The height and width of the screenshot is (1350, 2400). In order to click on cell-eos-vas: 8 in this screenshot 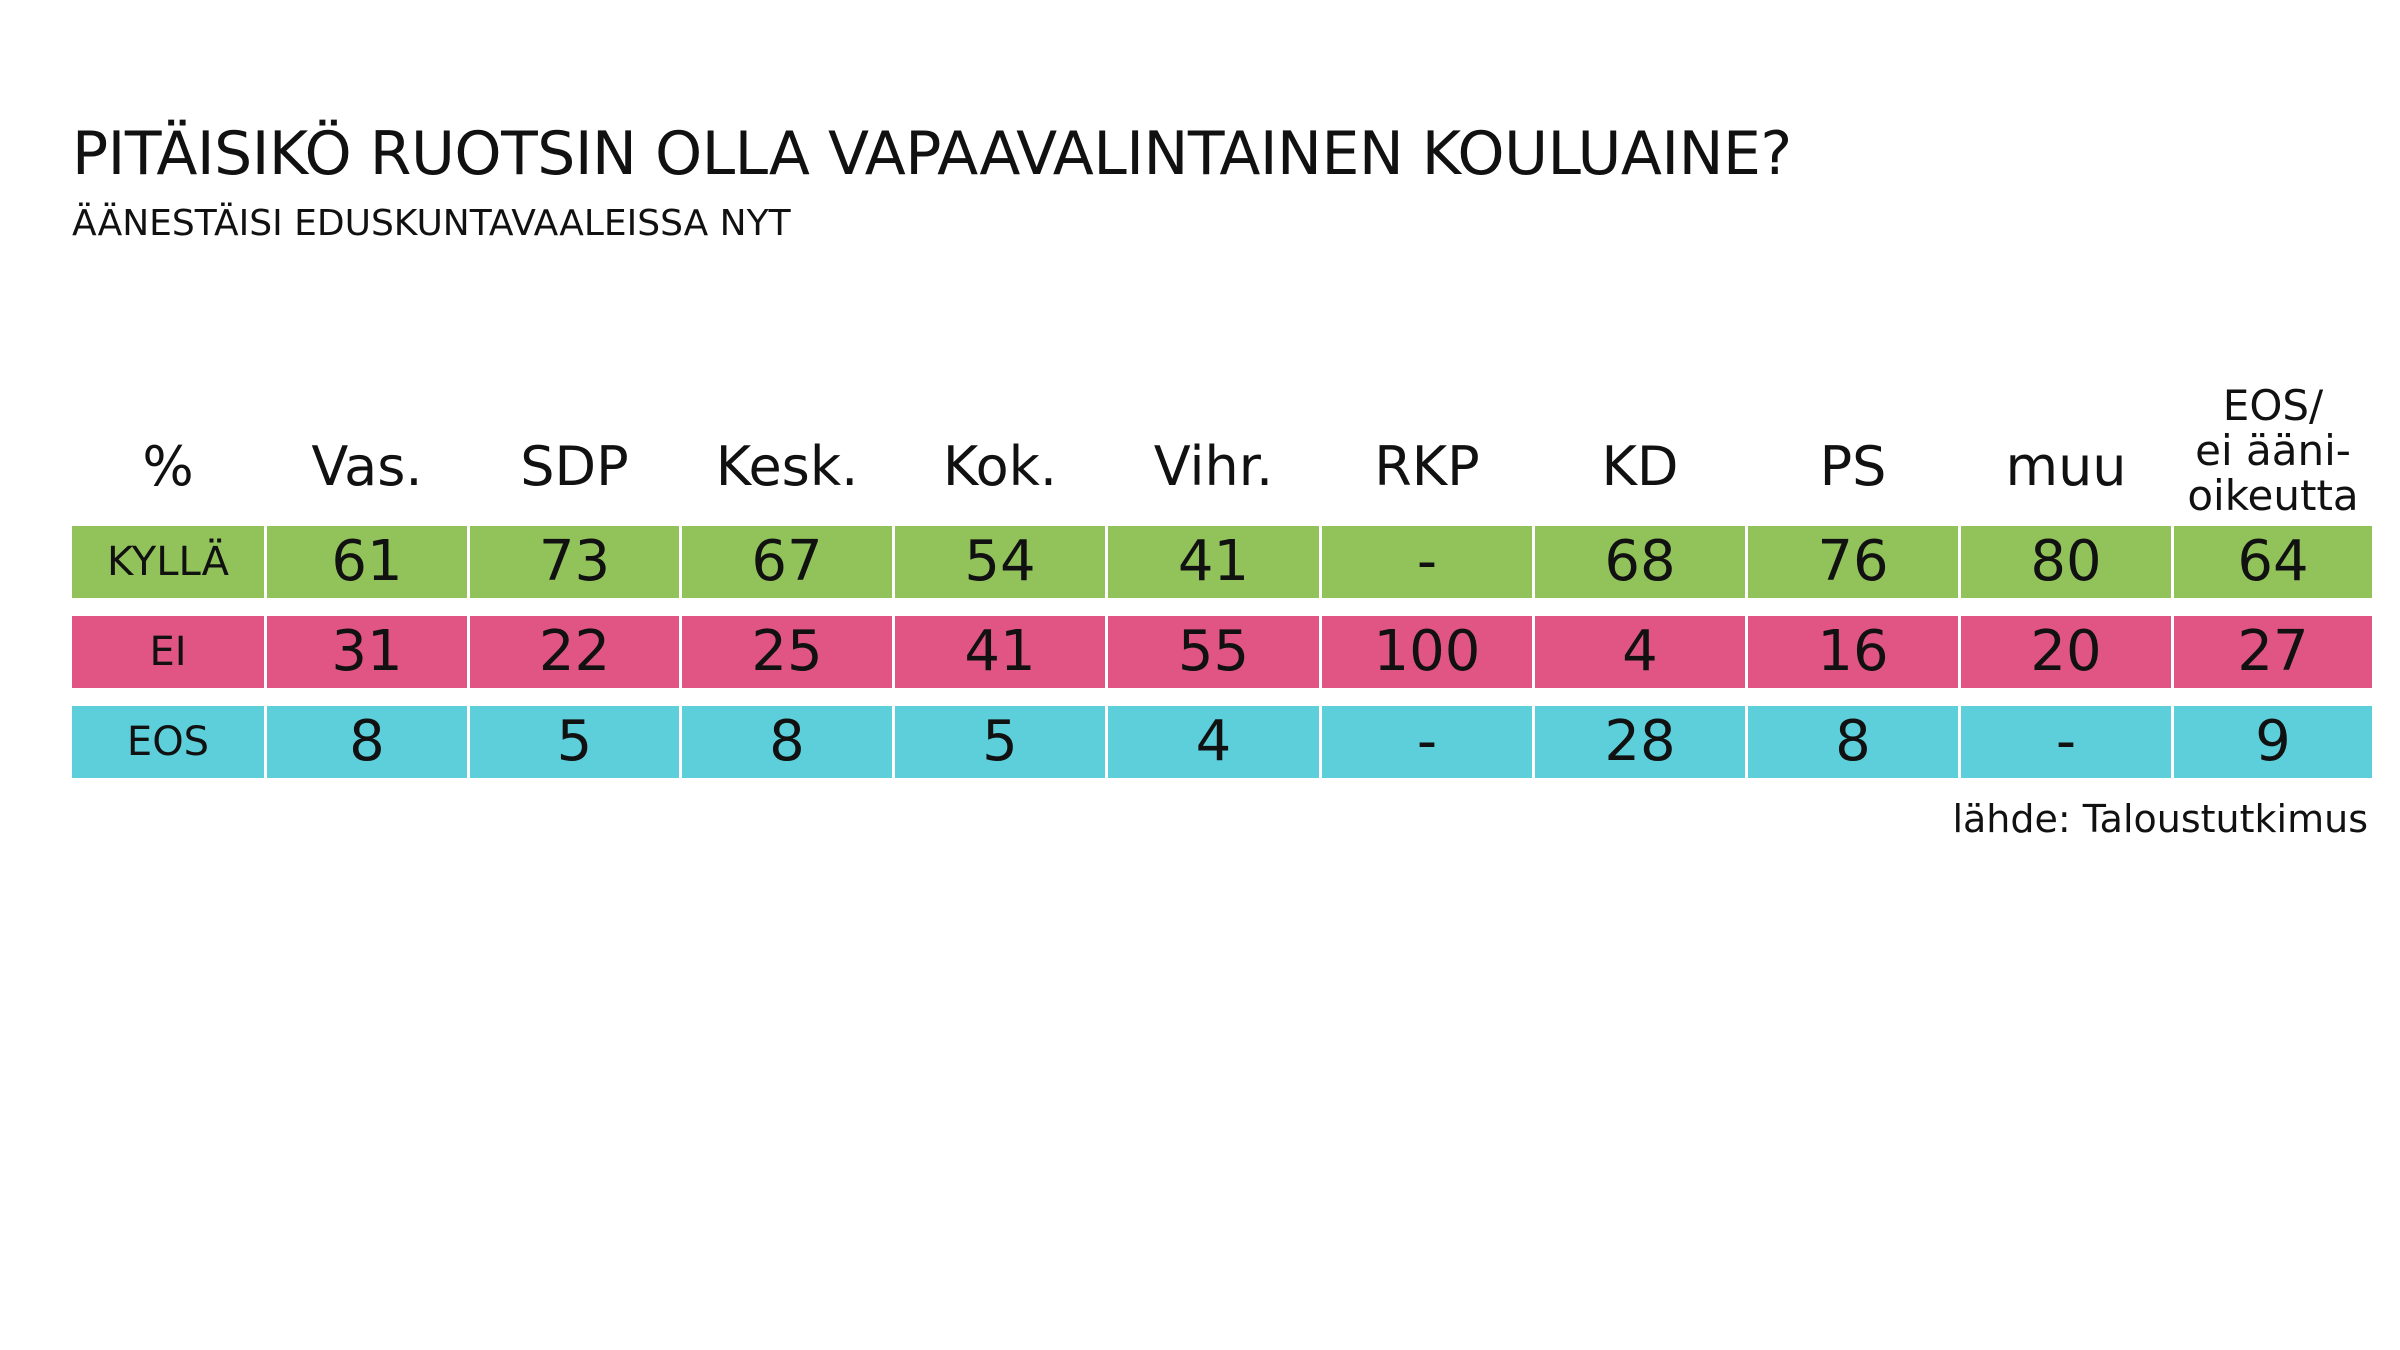, I will do `click(367, 742)`.